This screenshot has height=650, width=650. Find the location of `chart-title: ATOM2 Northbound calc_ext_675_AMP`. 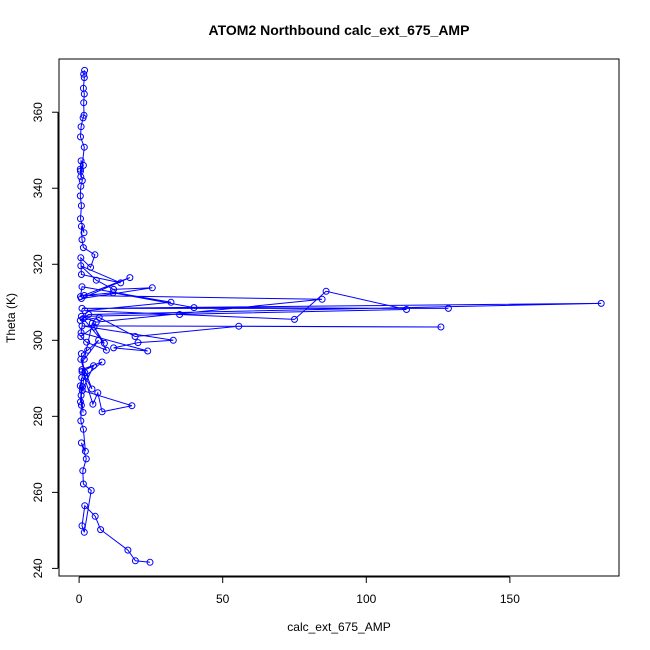

chart-title: ATOM2 Northbound calc_ext_675_AMP is located at coordinates (339, 30).